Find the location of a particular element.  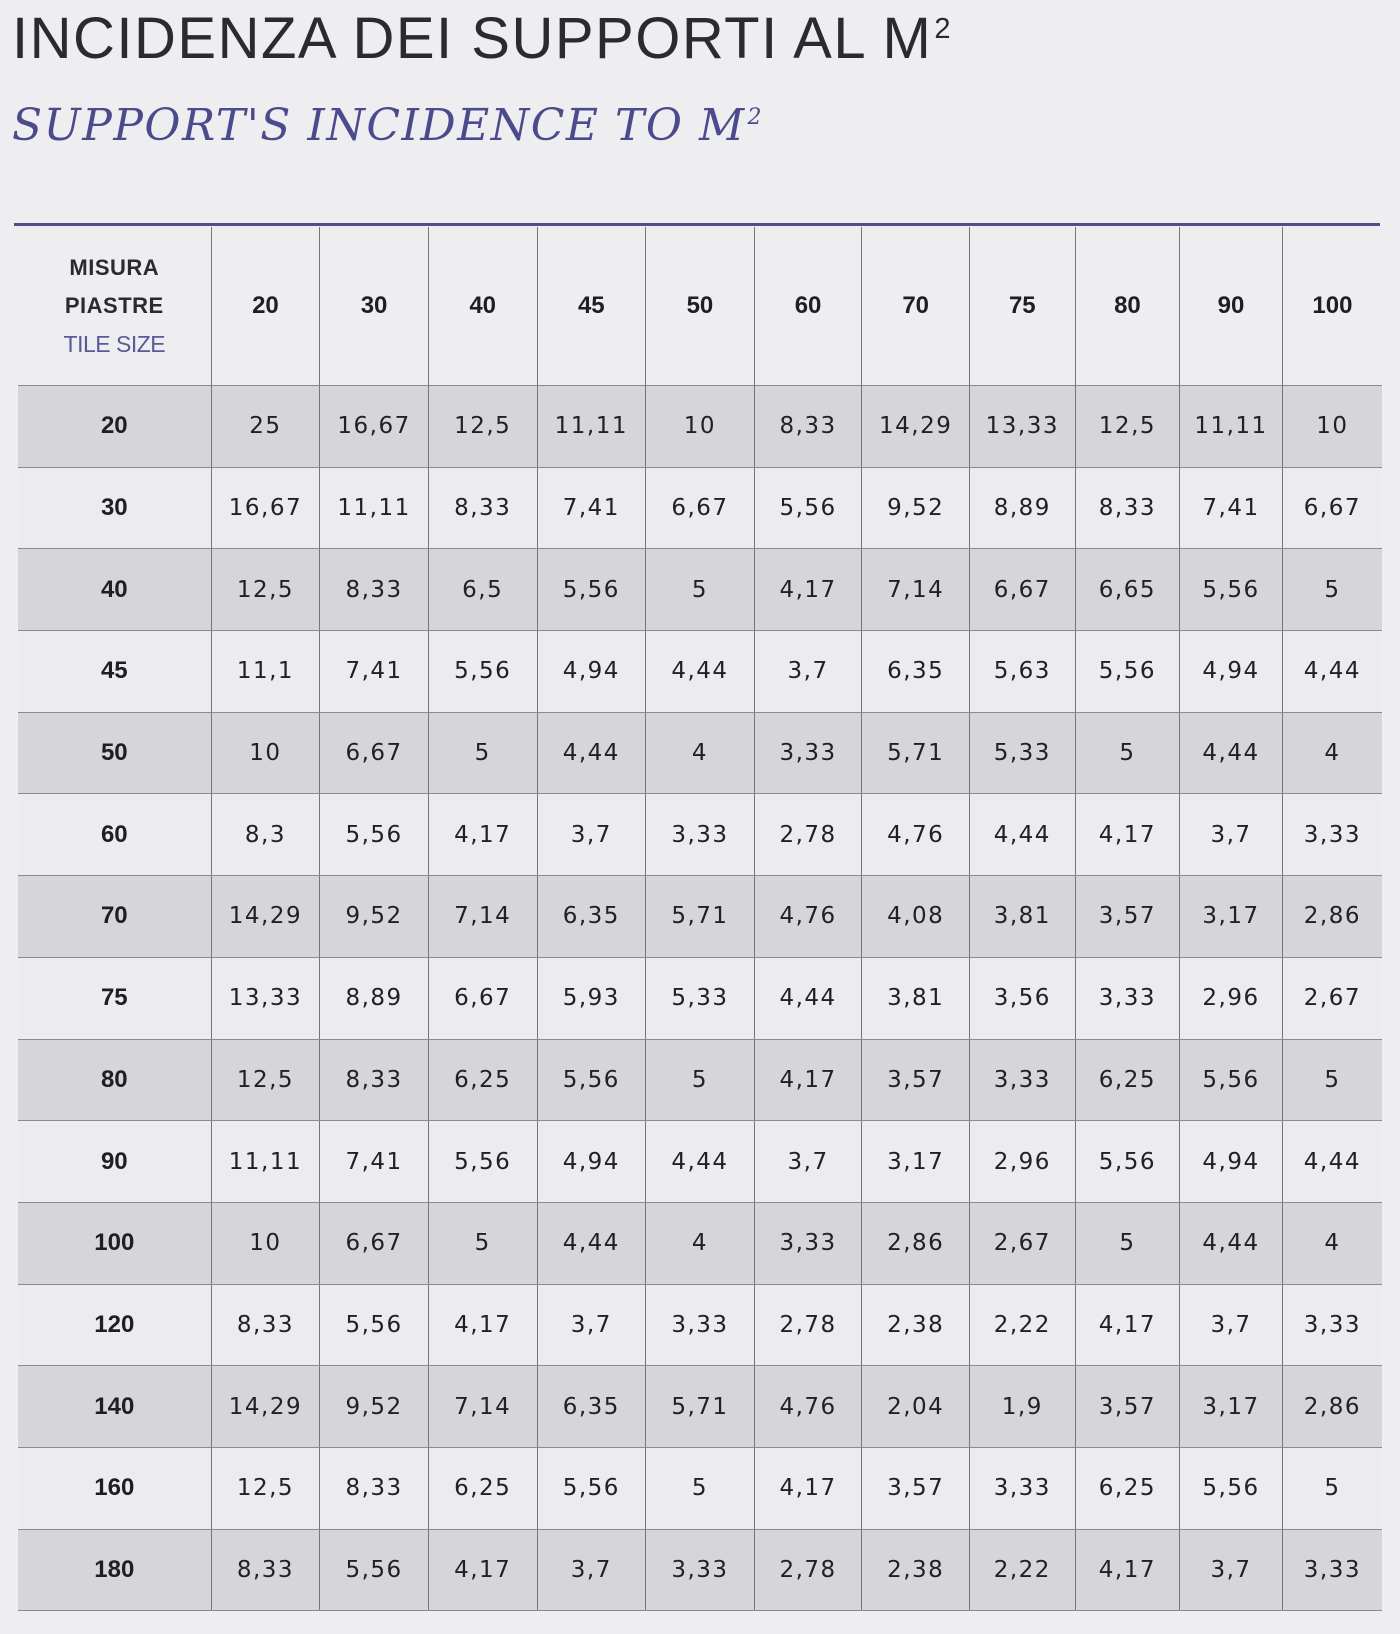

table-cell: 2,22 is located at coordinates (1022, 1325).